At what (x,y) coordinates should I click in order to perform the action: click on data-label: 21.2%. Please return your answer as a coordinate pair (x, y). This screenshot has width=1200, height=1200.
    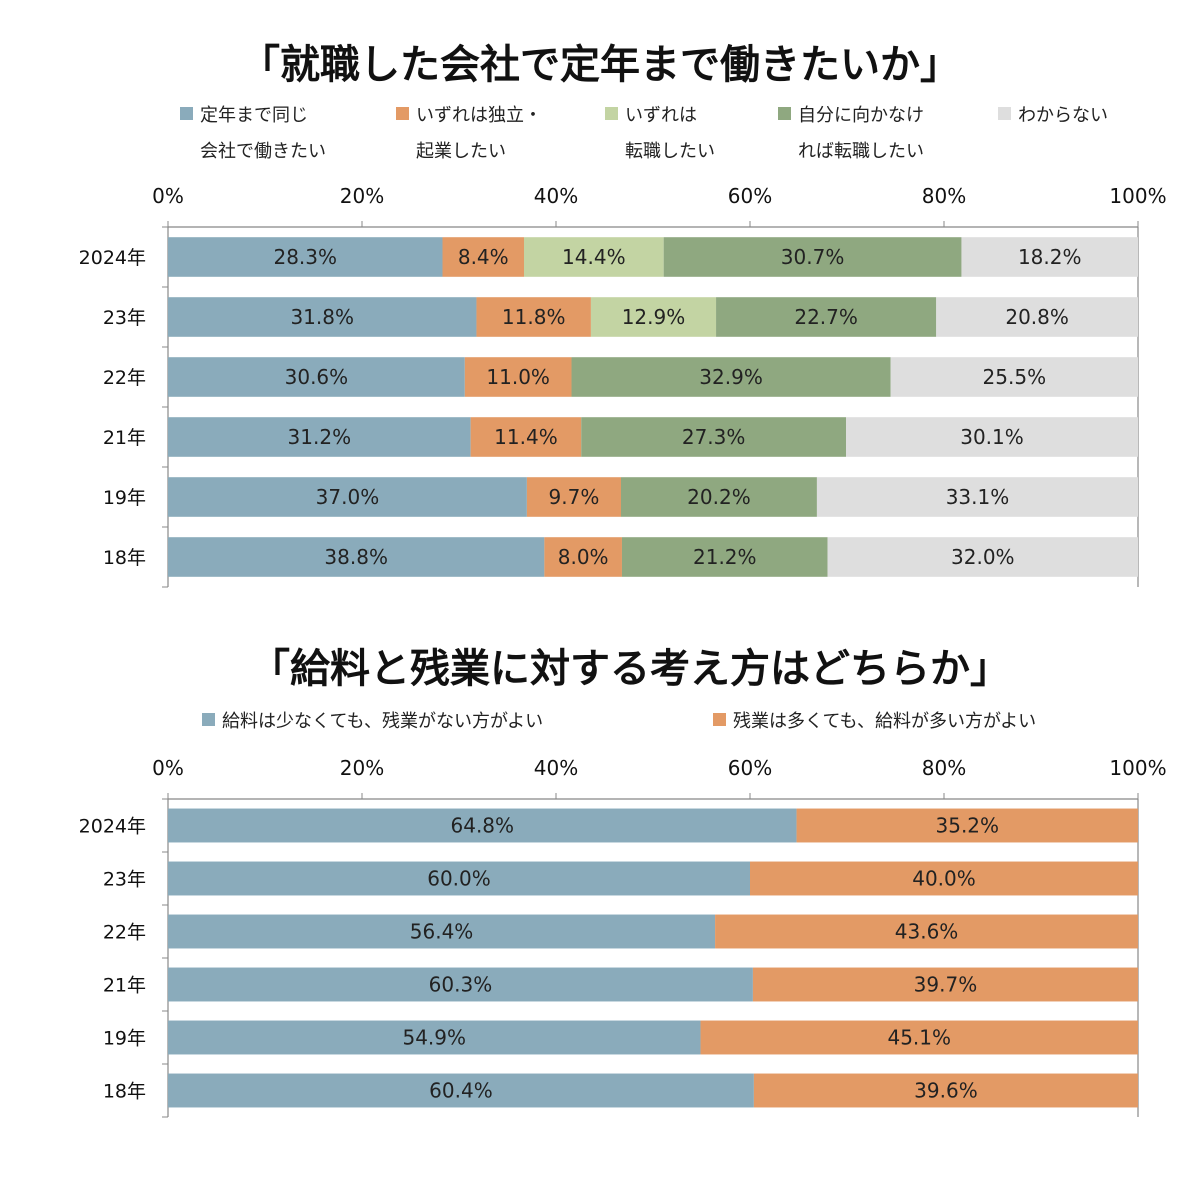
    Looking at the image, I should click on (725, 557).